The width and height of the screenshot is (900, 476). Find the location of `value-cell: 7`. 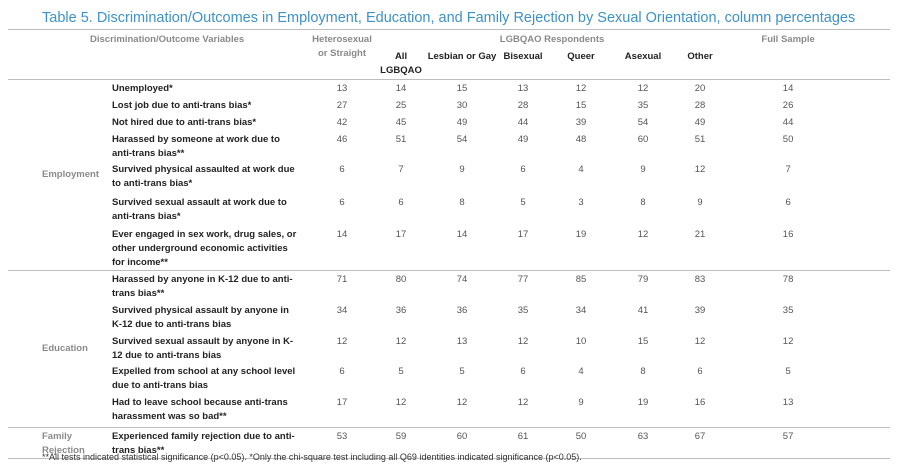

value-cell: 7 is located at coordinates (401, 169).